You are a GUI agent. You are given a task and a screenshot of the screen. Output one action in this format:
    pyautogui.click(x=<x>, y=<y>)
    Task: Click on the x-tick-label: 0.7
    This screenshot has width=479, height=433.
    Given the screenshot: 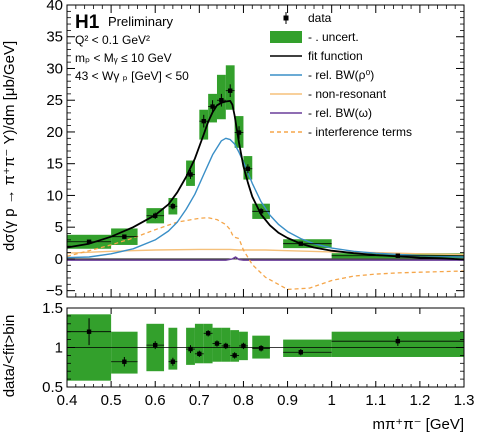 What is the action you would take?
    pyautogui.click(x=199, y=400)
    